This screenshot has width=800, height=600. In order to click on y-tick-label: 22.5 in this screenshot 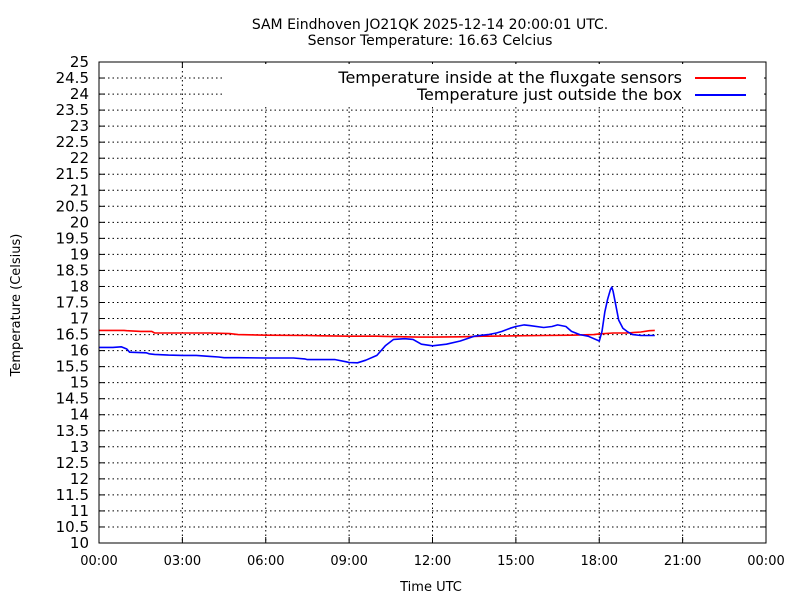, I will do `click(72, 142)`.